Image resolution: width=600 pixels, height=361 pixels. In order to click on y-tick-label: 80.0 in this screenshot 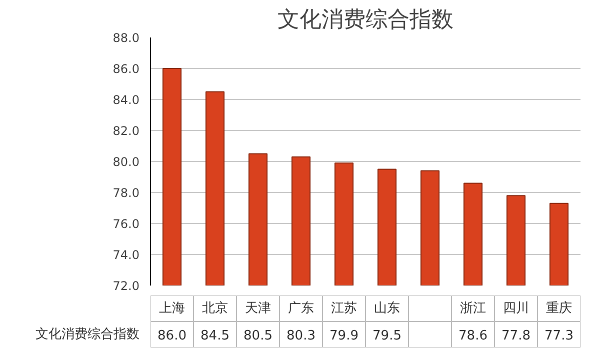, I will do `click(126, 162)`.